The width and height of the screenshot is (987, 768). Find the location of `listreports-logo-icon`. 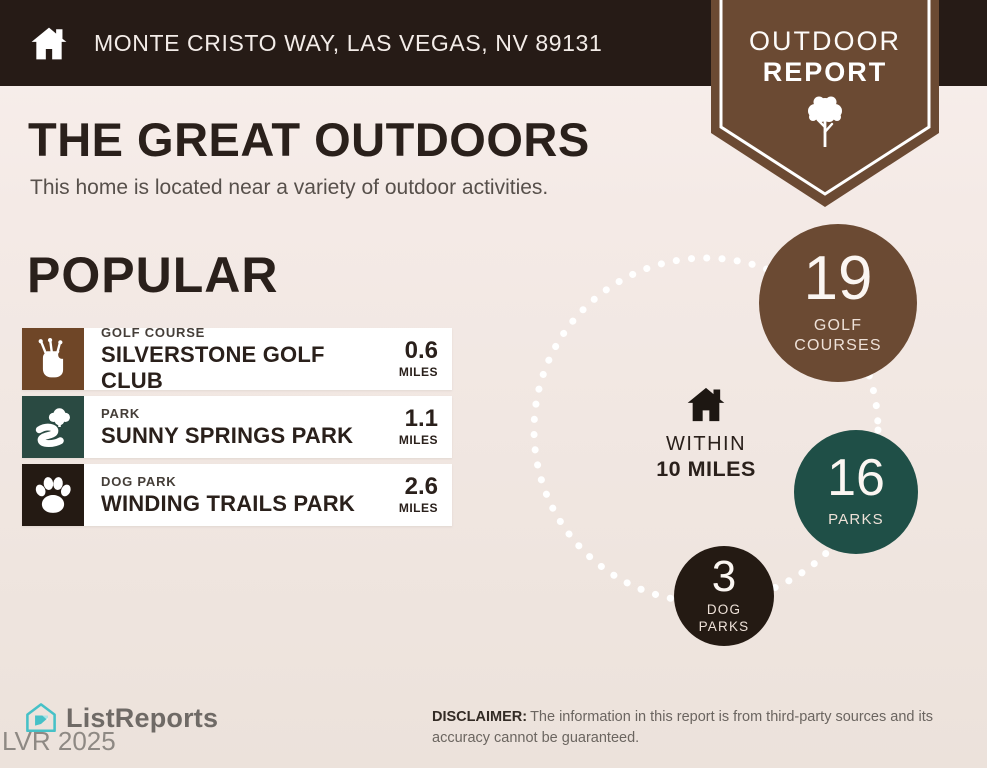

listreports-logo-icon is located at coordinates (41, 718).